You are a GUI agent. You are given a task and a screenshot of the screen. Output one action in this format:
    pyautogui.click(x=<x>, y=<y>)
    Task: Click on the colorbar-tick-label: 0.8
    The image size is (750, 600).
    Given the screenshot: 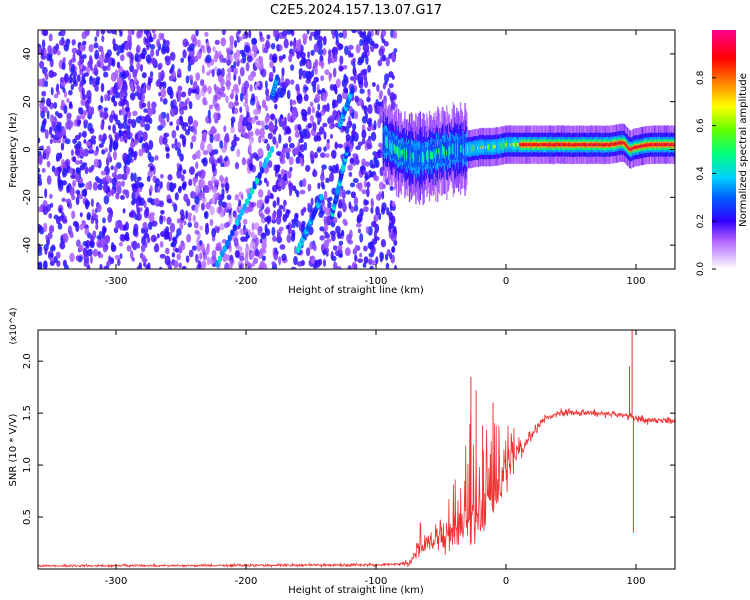 What is the action you would take?
    pyautogui.click(x=701, y=77)
    